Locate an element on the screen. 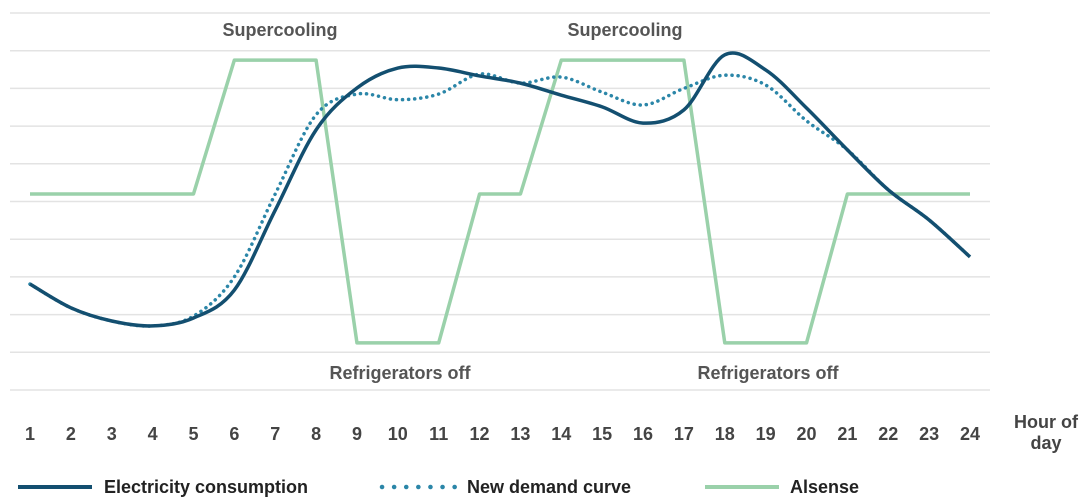 This screenshot has width=1080, height=499. legend-label: Electricity consumption is located at coordinates (206, 487).